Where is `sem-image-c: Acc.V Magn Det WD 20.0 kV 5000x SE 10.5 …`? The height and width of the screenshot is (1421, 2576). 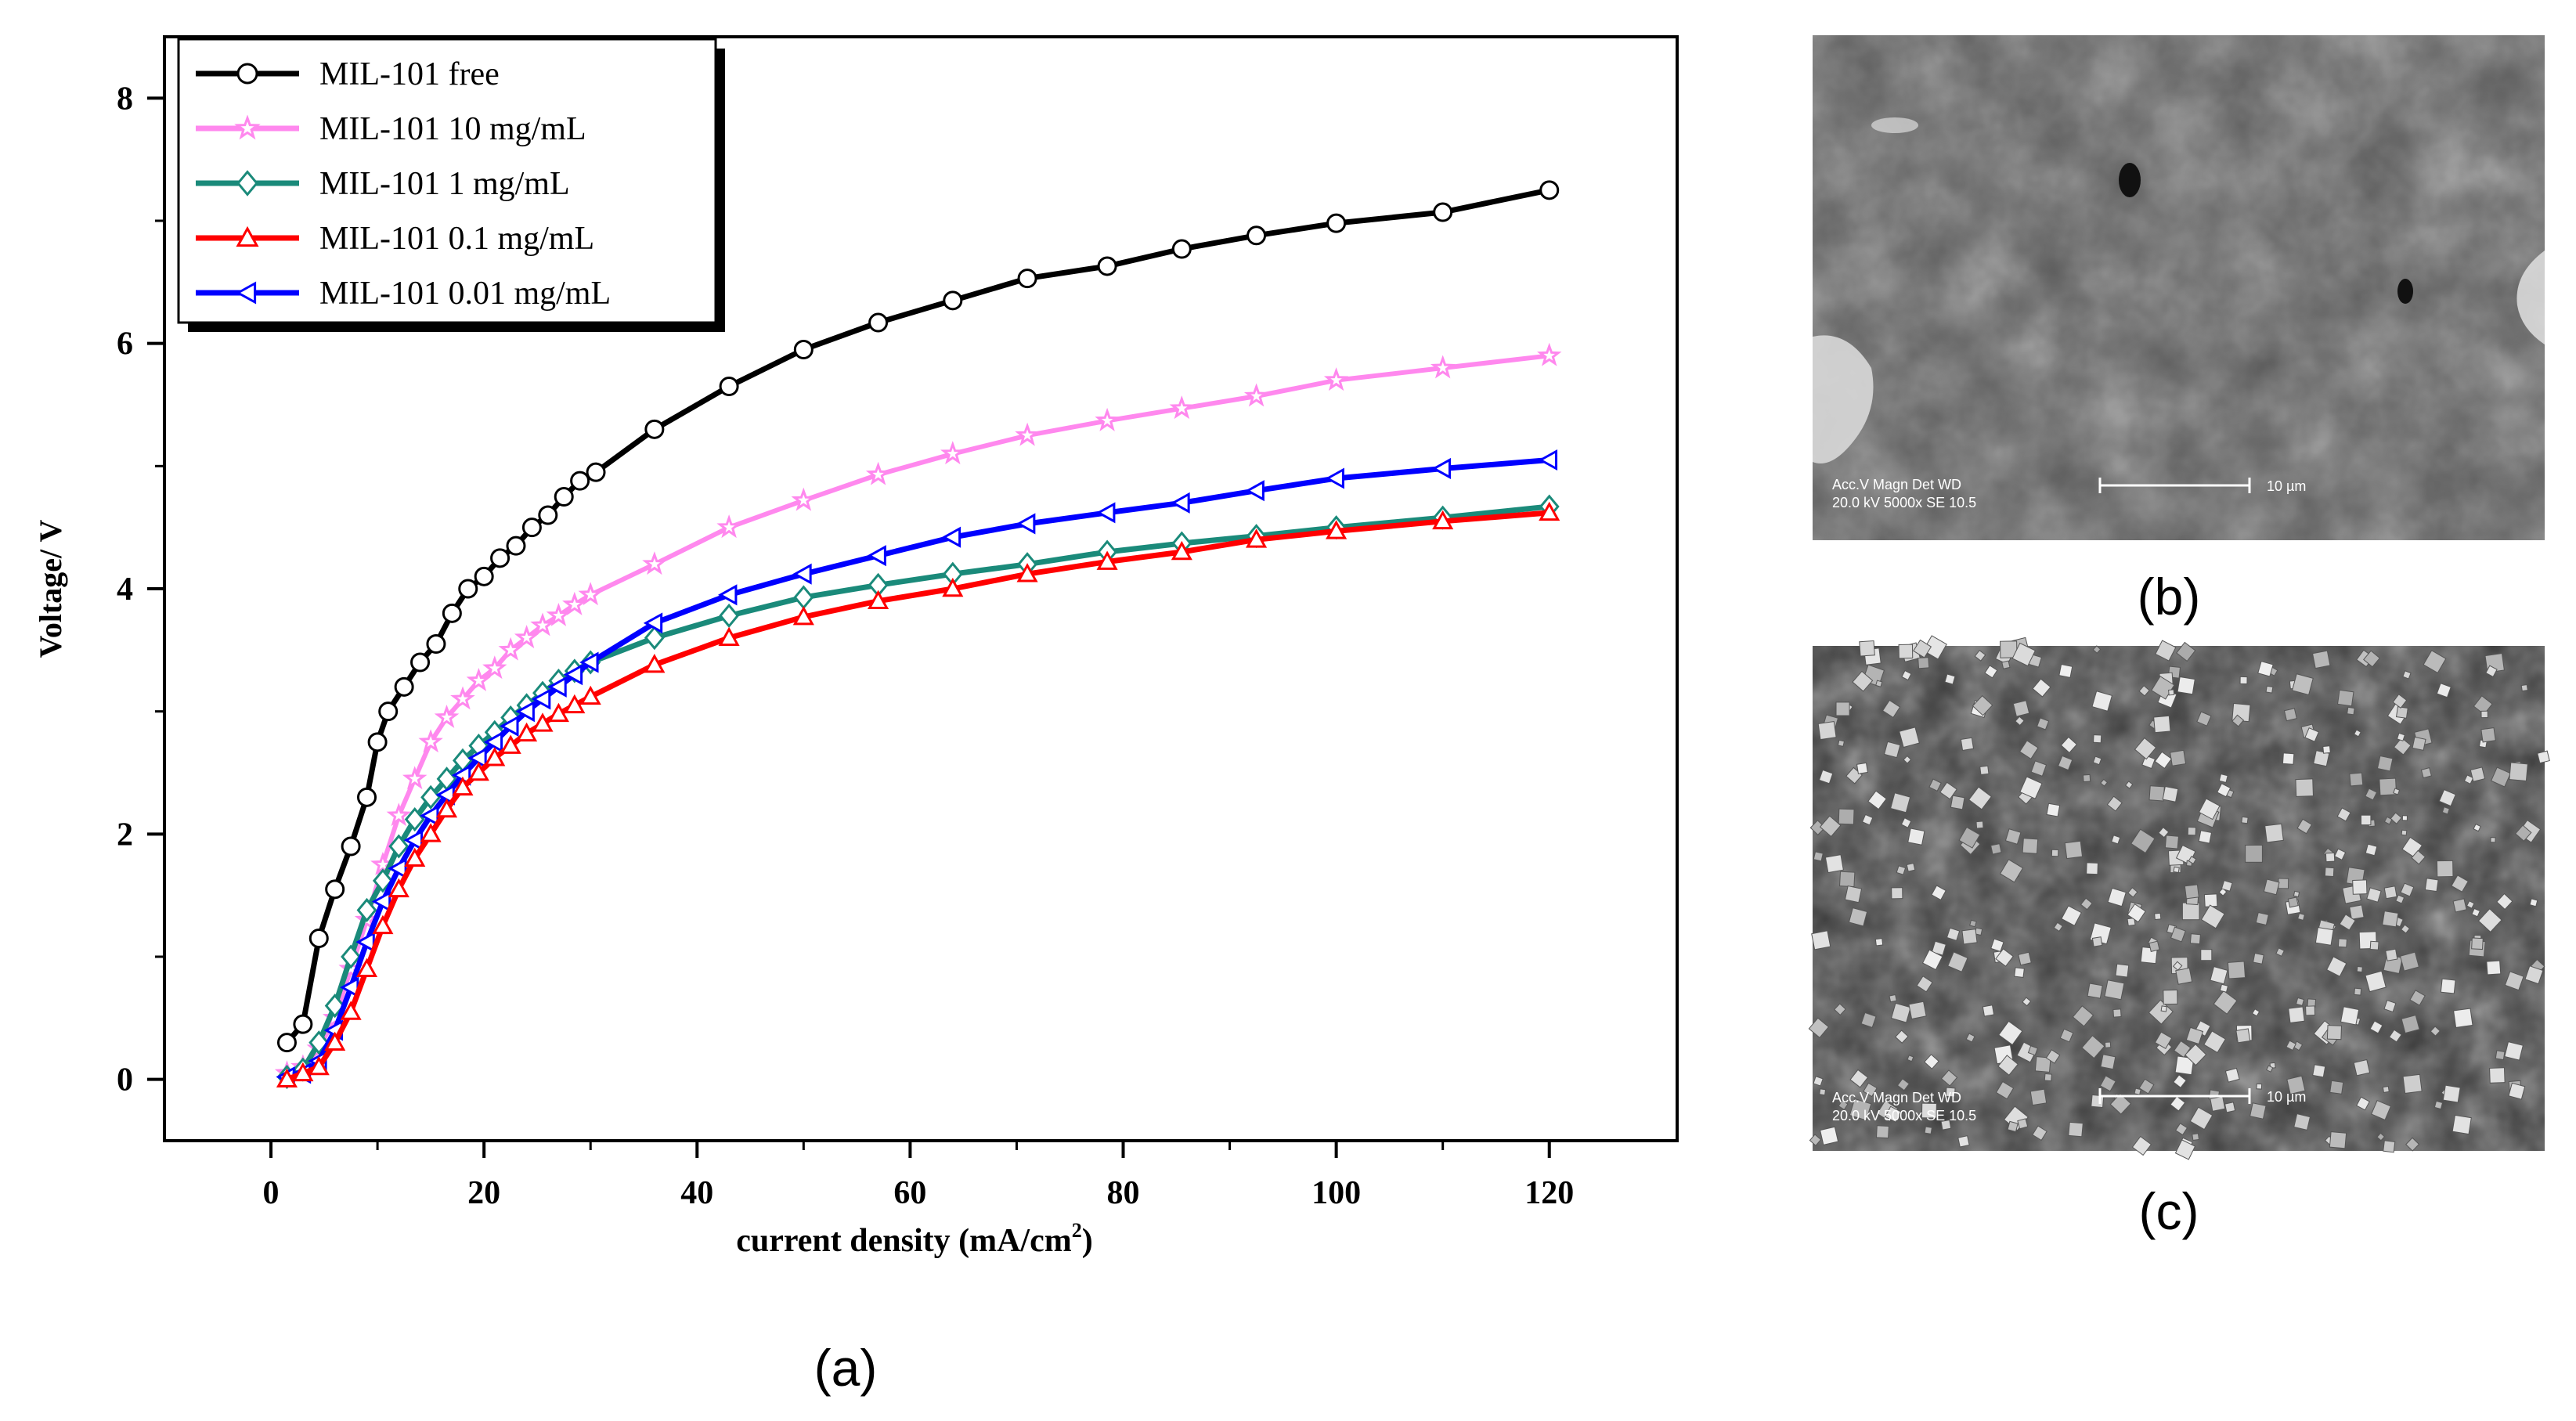
sem-image-c: Acc.V Magn Det WD 20.0 kV 5000x SE 10.5 … is located at coordinates (2179, 937).